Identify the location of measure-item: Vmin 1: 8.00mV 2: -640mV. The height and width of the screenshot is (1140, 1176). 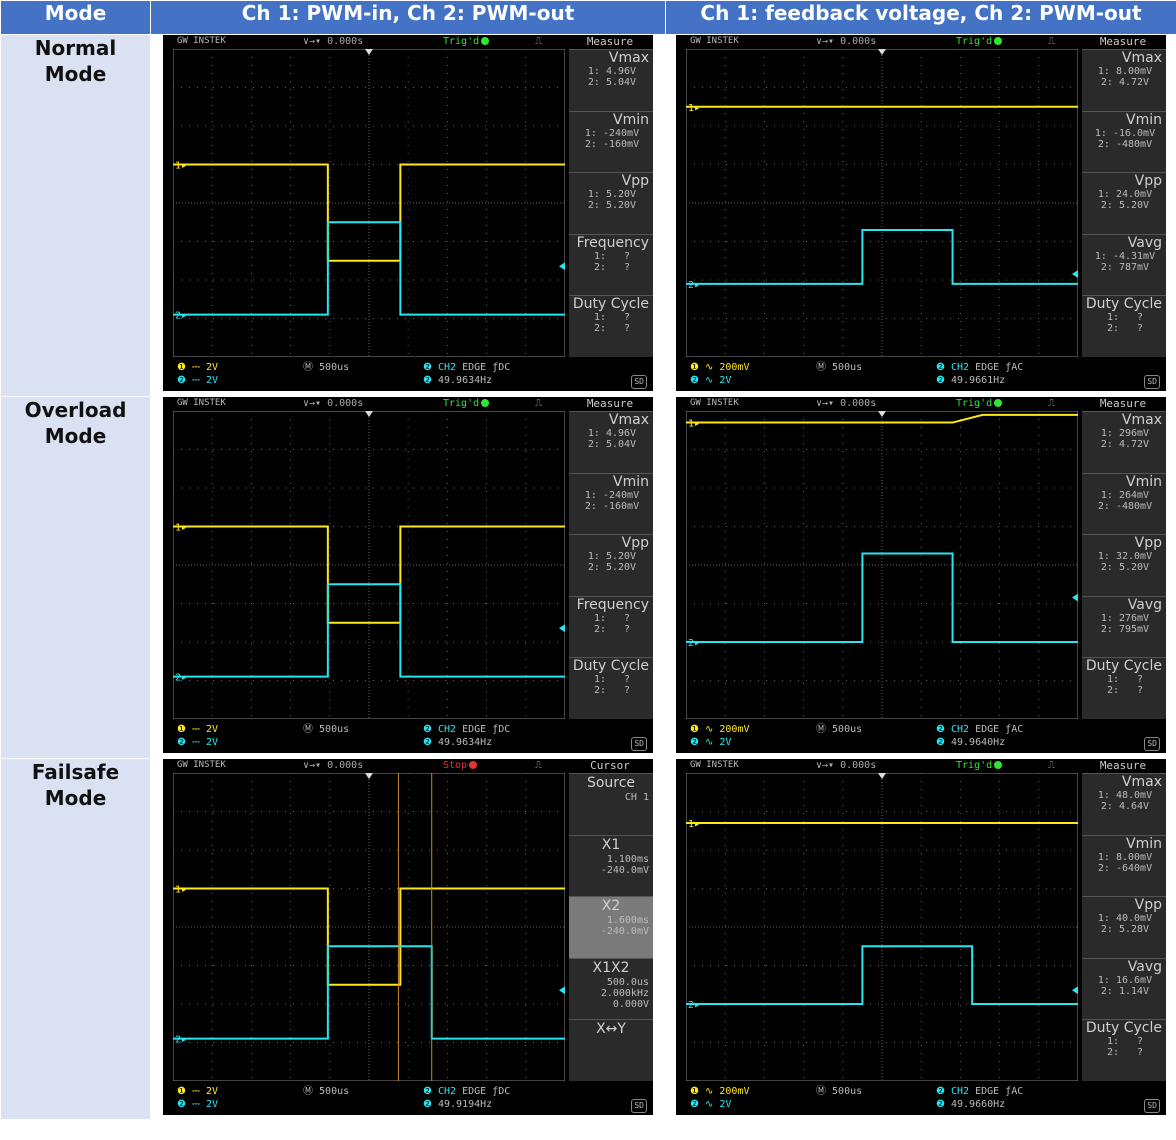
(1124, 865).